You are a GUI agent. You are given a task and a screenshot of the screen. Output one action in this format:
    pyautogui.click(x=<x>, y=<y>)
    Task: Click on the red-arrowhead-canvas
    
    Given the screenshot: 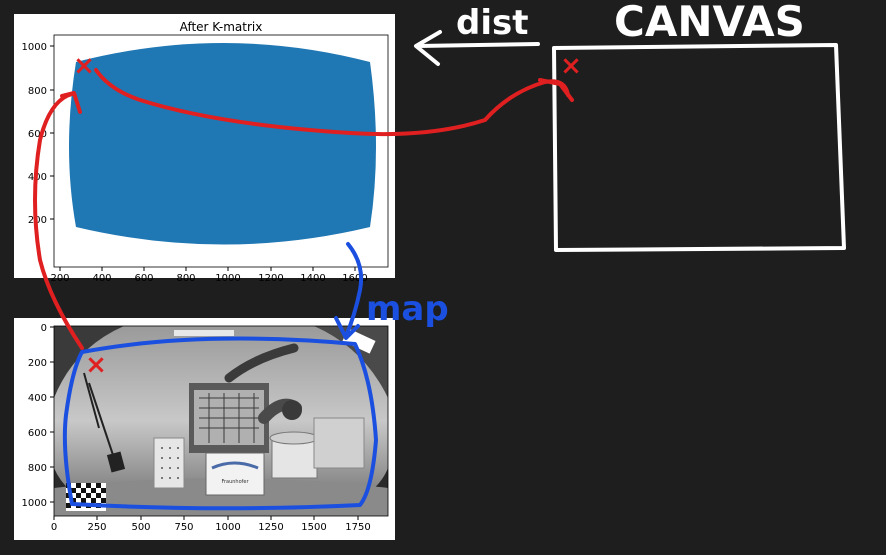 What is the action you would take?
    pyautogui.click(x=556, y=90)
    